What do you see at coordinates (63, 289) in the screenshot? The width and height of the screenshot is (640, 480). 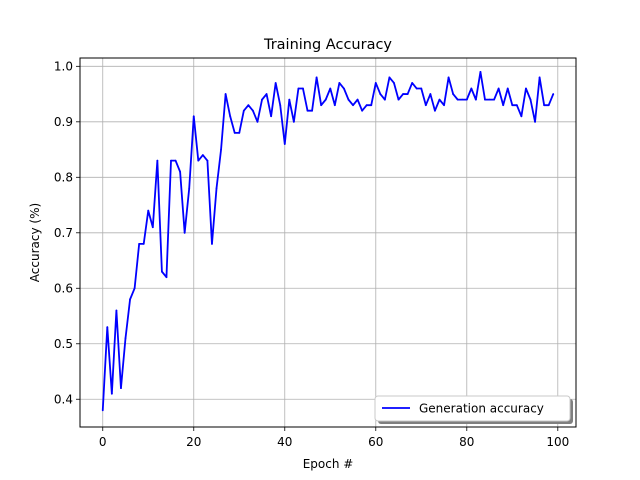 I see `y-tick-label: 0.6` at bounding box center [63, 289].